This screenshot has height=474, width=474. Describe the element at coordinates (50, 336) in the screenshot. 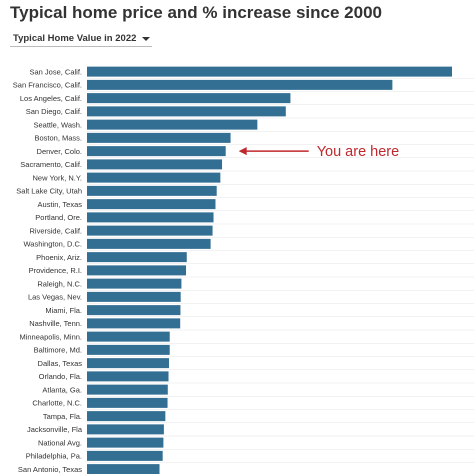

I see `category-label: Minneapolis, Minn.` at that location.